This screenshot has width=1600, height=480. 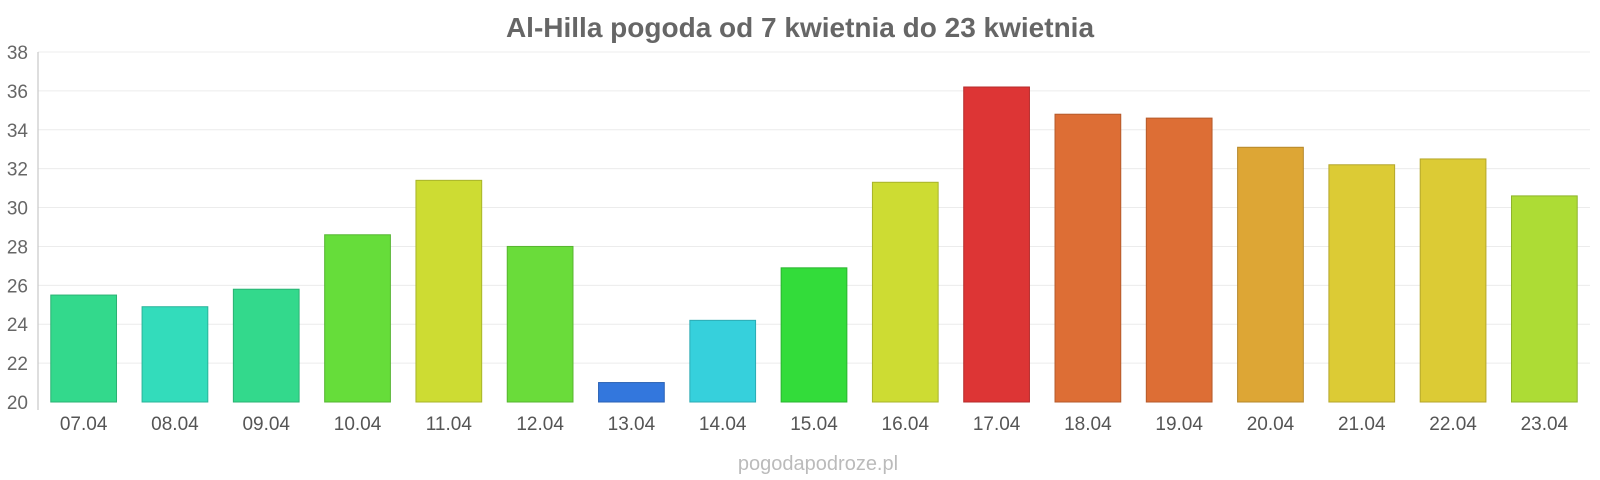 What do you see at coordinates (175, 424) in the screenshot?
I see `x-tick-label: 08.04` at bounding box center [175, 424].